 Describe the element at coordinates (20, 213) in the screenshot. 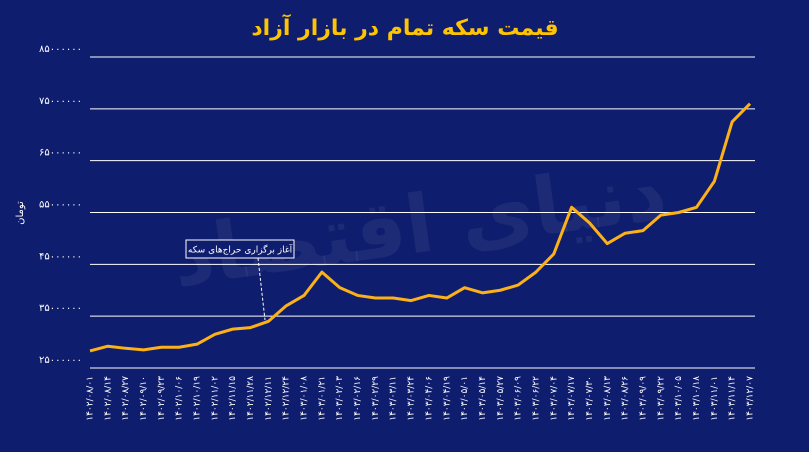

I see `y-axis-label: تومان` at that location.